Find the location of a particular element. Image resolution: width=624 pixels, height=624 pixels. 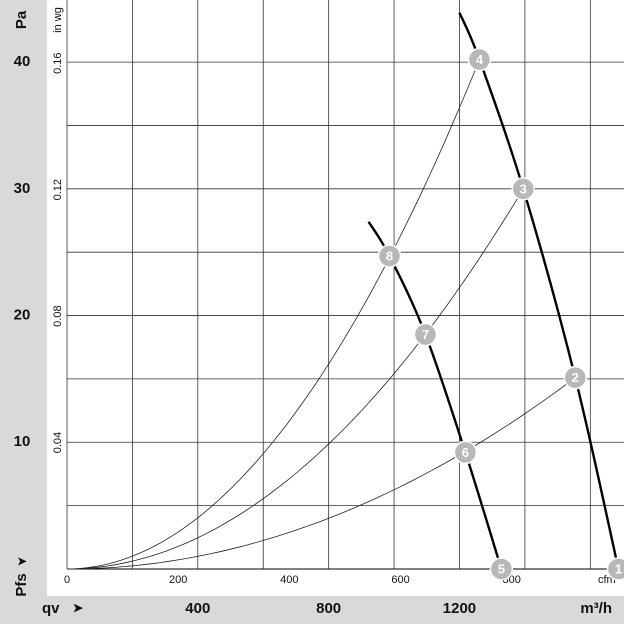

point-label: 1 is located at coordinates (618, 568).